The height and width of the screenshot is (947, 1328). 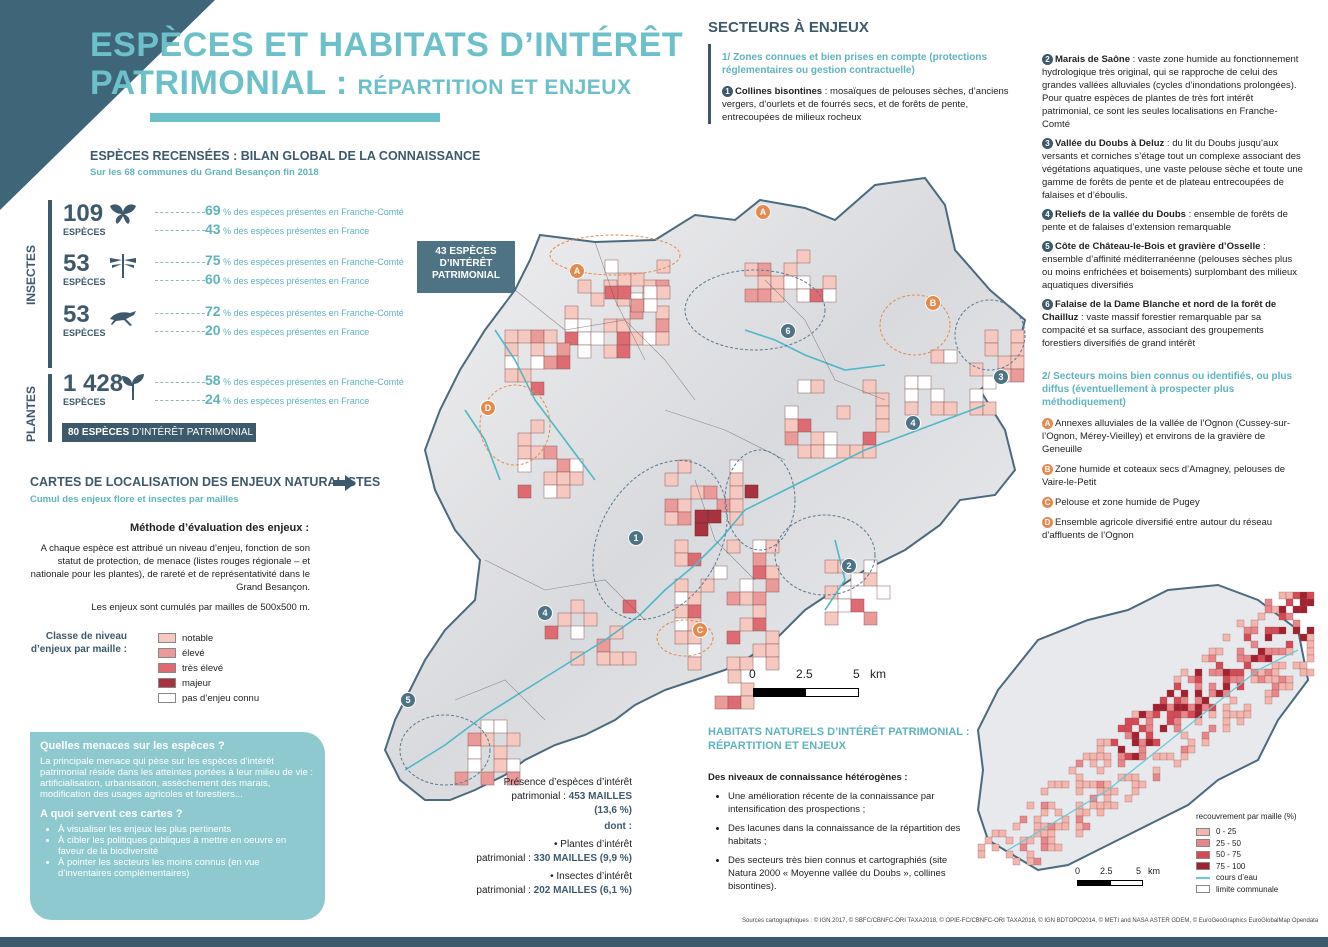 I want to click on secteur-letter: C, so click(x=1047, y=502).